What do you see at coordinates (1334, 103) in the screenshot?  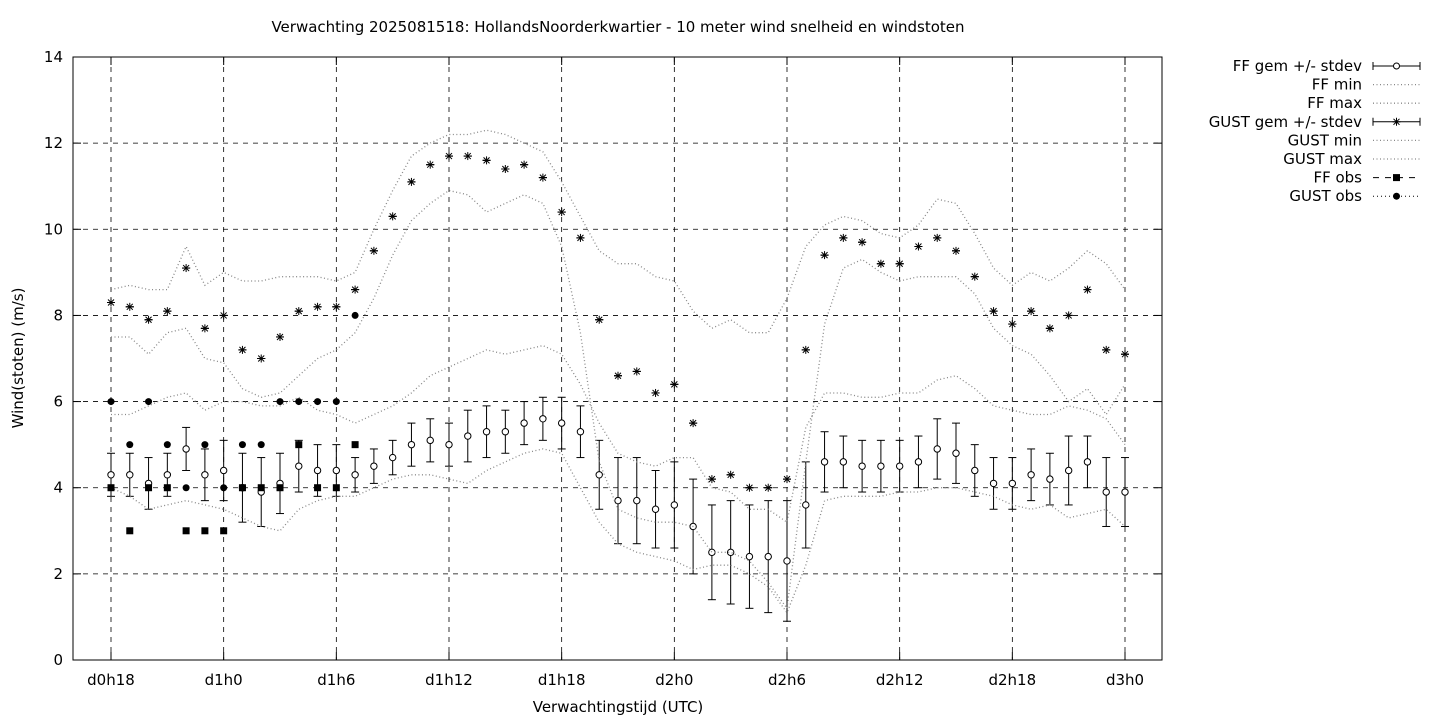 I see `legend-label: FF max` at bounding box center [1334, 103].